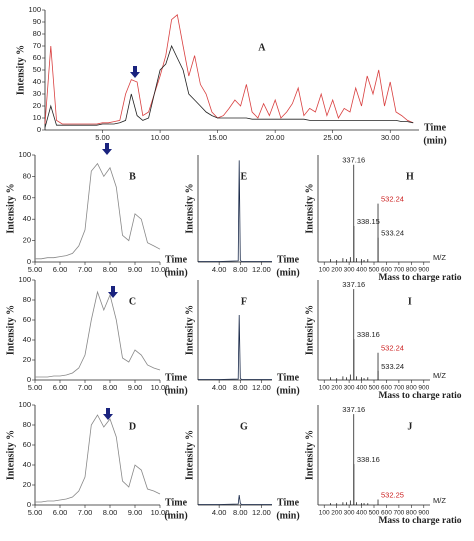  I want to click on arrow-a, so click(135, 72).